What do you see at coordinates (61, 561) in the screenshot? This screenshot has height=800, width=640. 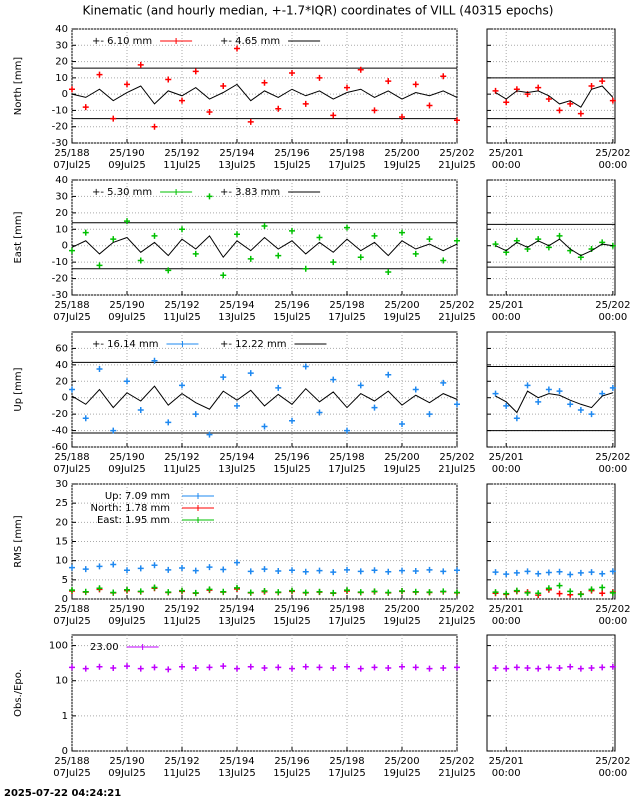 I see `y-tick-label: 10` at bounding box center [61, 561].